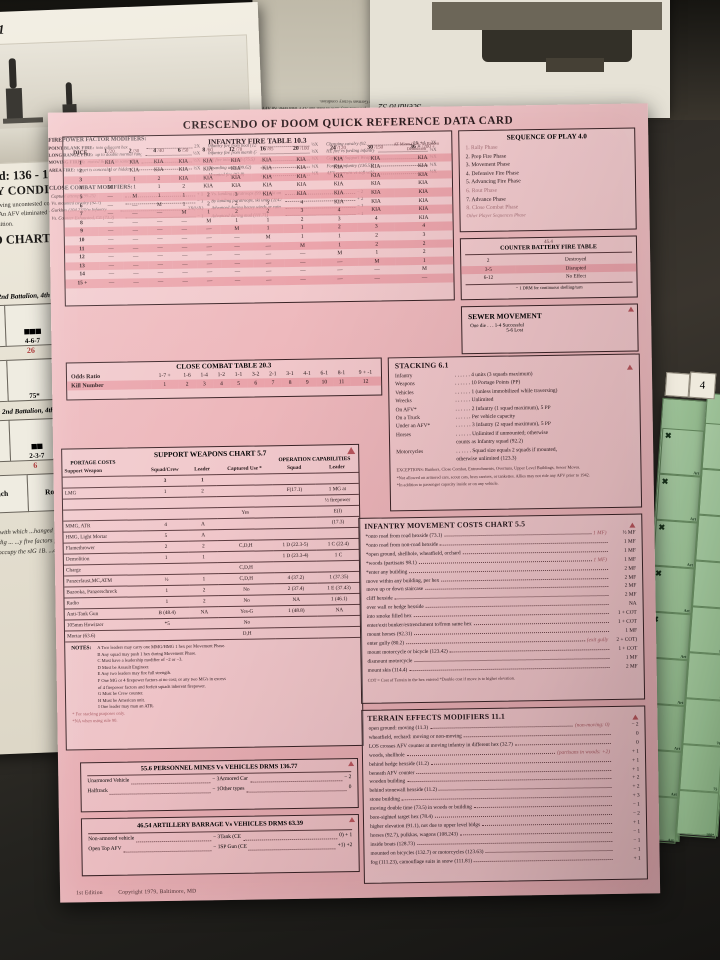  What do you see at coordinates (338, 511) in the screenshot?
I see `leader-capability: E(I)` at bounding box center [338, 511].